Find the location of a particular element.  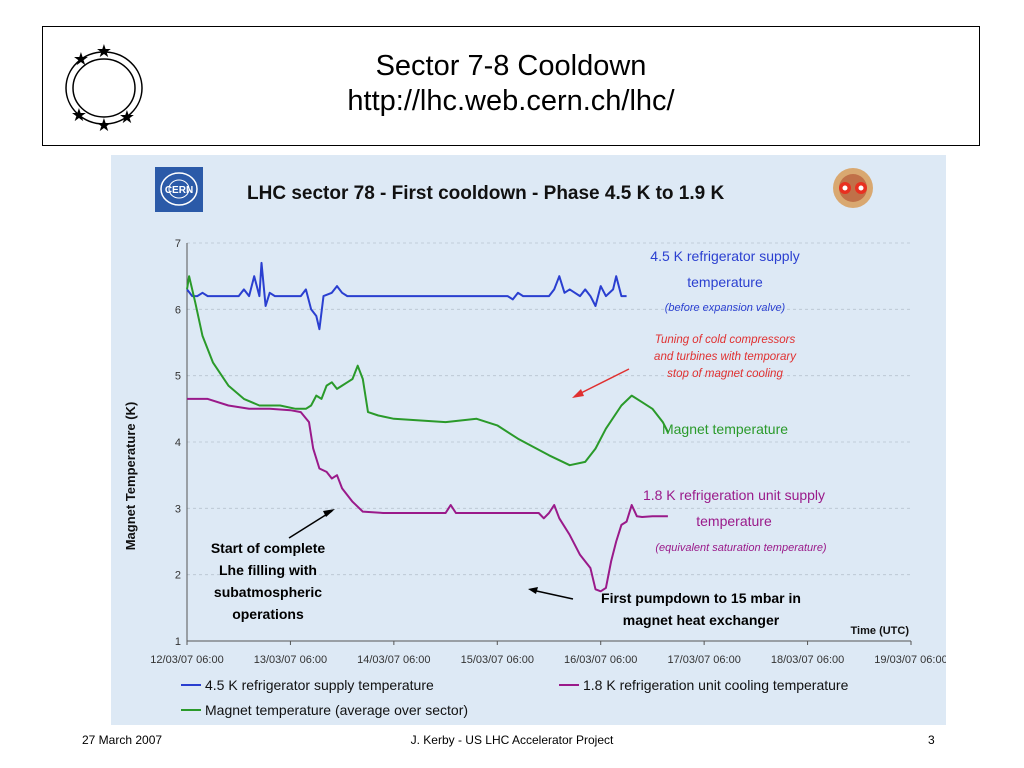

y-tick-label: 7 is located at coordinates (178, 244).